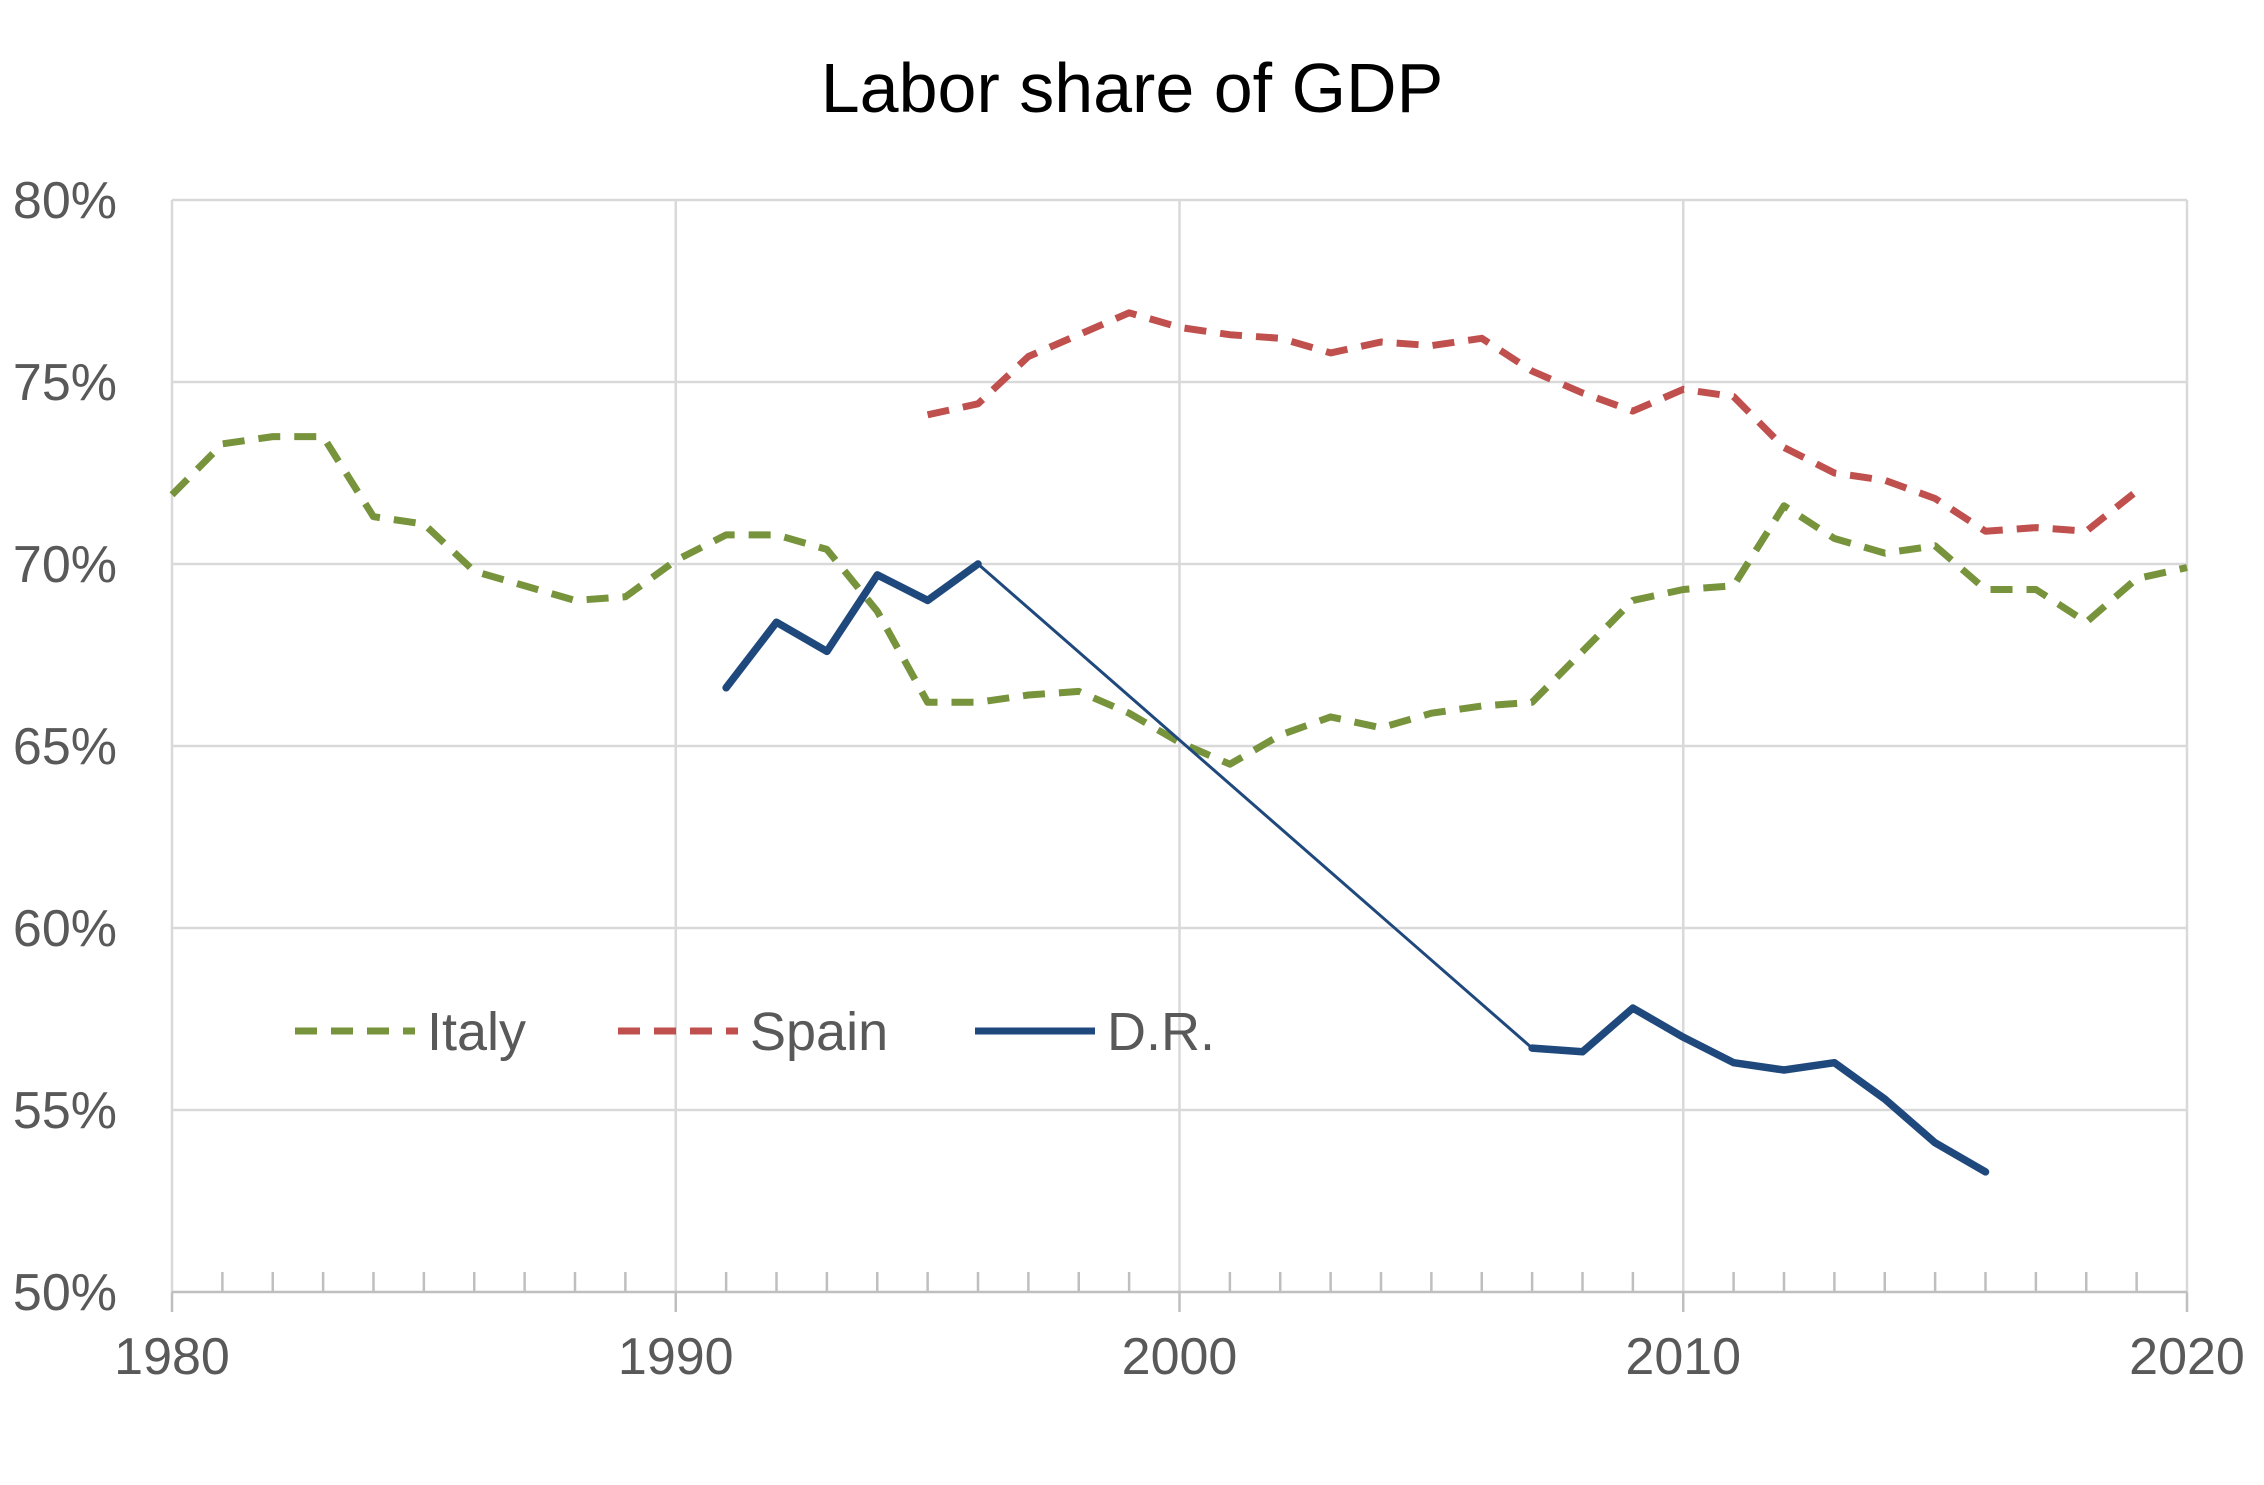  I want to click on x-tick-label: 1980, so click(172, 1357).